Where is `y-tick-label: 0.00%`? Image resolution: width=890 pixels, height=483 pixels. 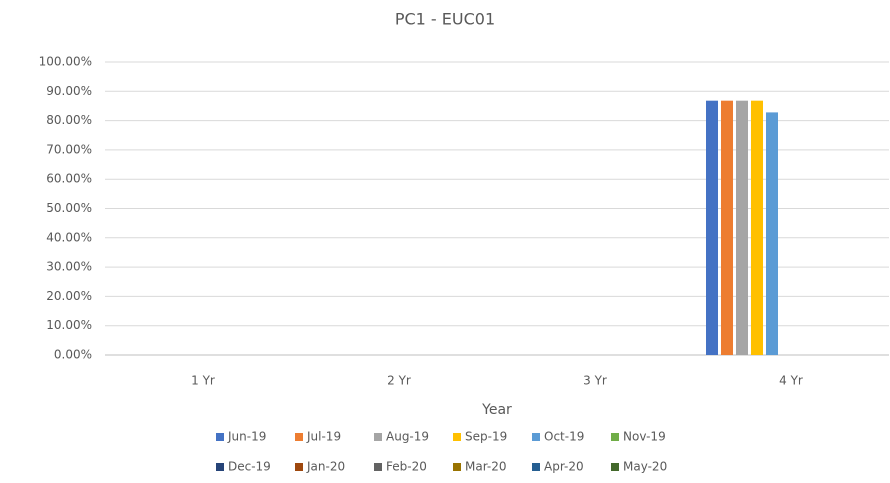
y-tick-label: 0.00% is located at coordinates (73, 355).